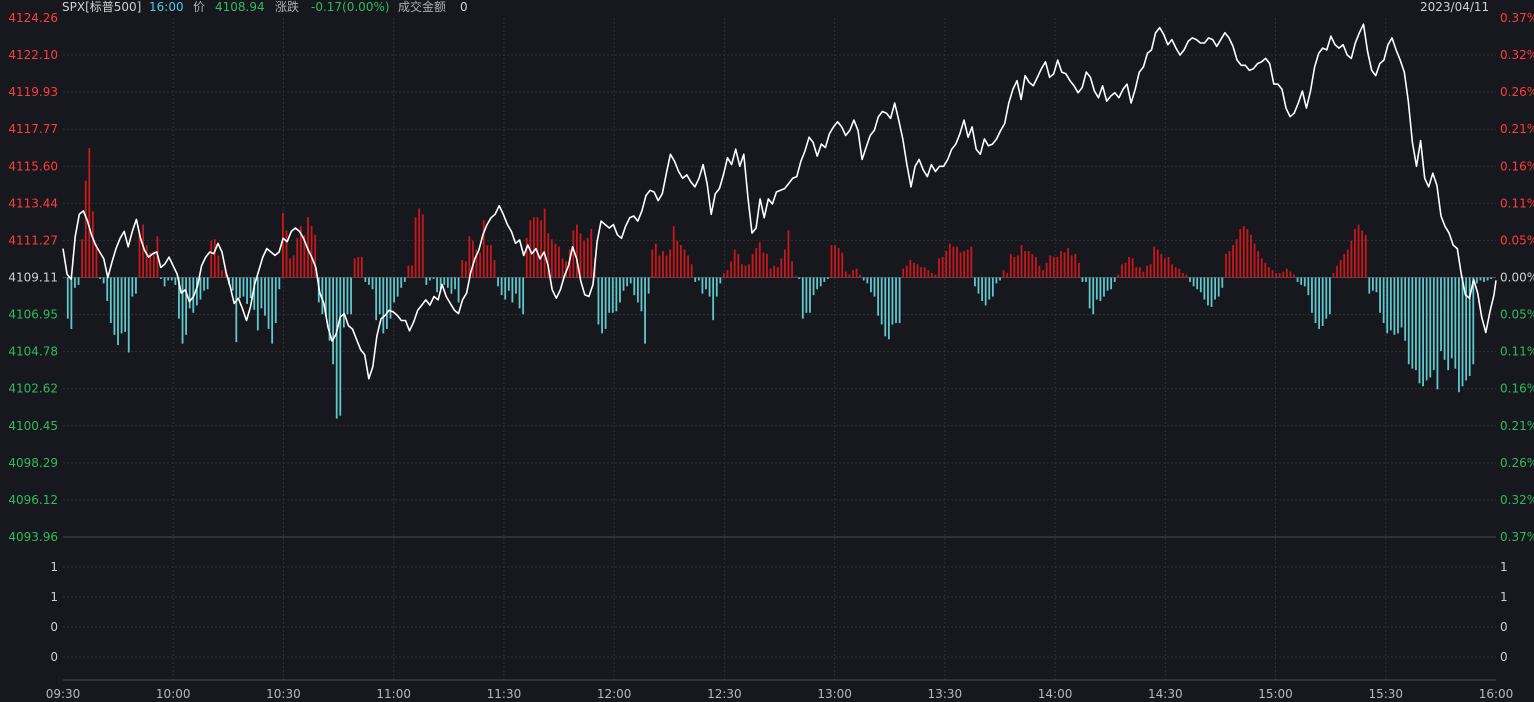  Describe the element at coordinates (1517, 389) in the screenshot. I see `right-axis-tick: 0.16%` at that location.